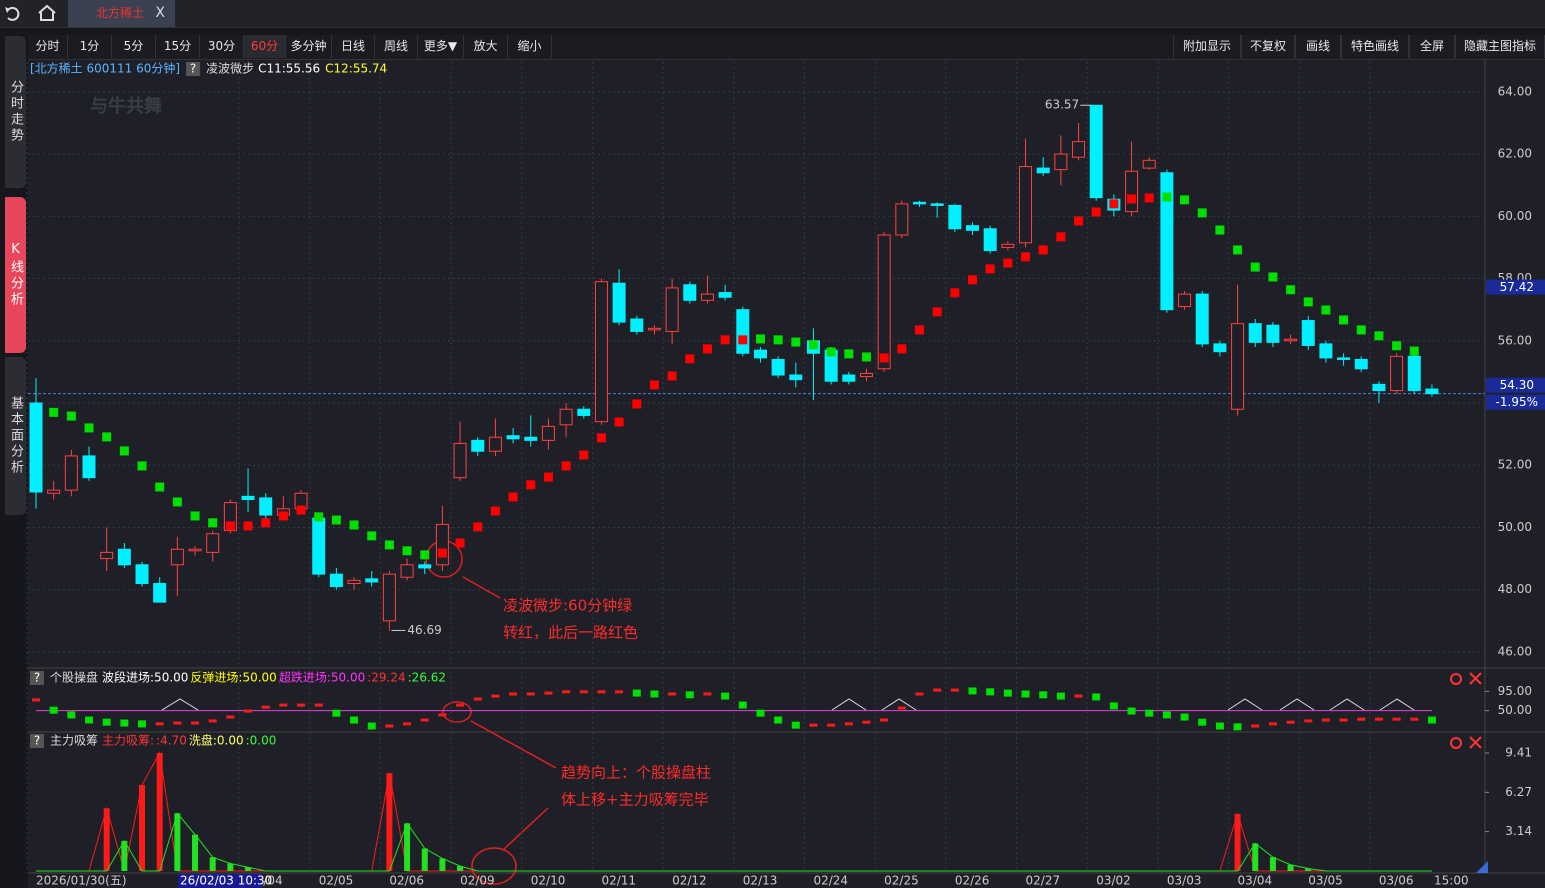 Image resolution: width=1545 pixels, height=888 pixels. Describe the element at coordinates (1518, 752) in the screenshot. I see `y-tick-label: 9.41` at that location.